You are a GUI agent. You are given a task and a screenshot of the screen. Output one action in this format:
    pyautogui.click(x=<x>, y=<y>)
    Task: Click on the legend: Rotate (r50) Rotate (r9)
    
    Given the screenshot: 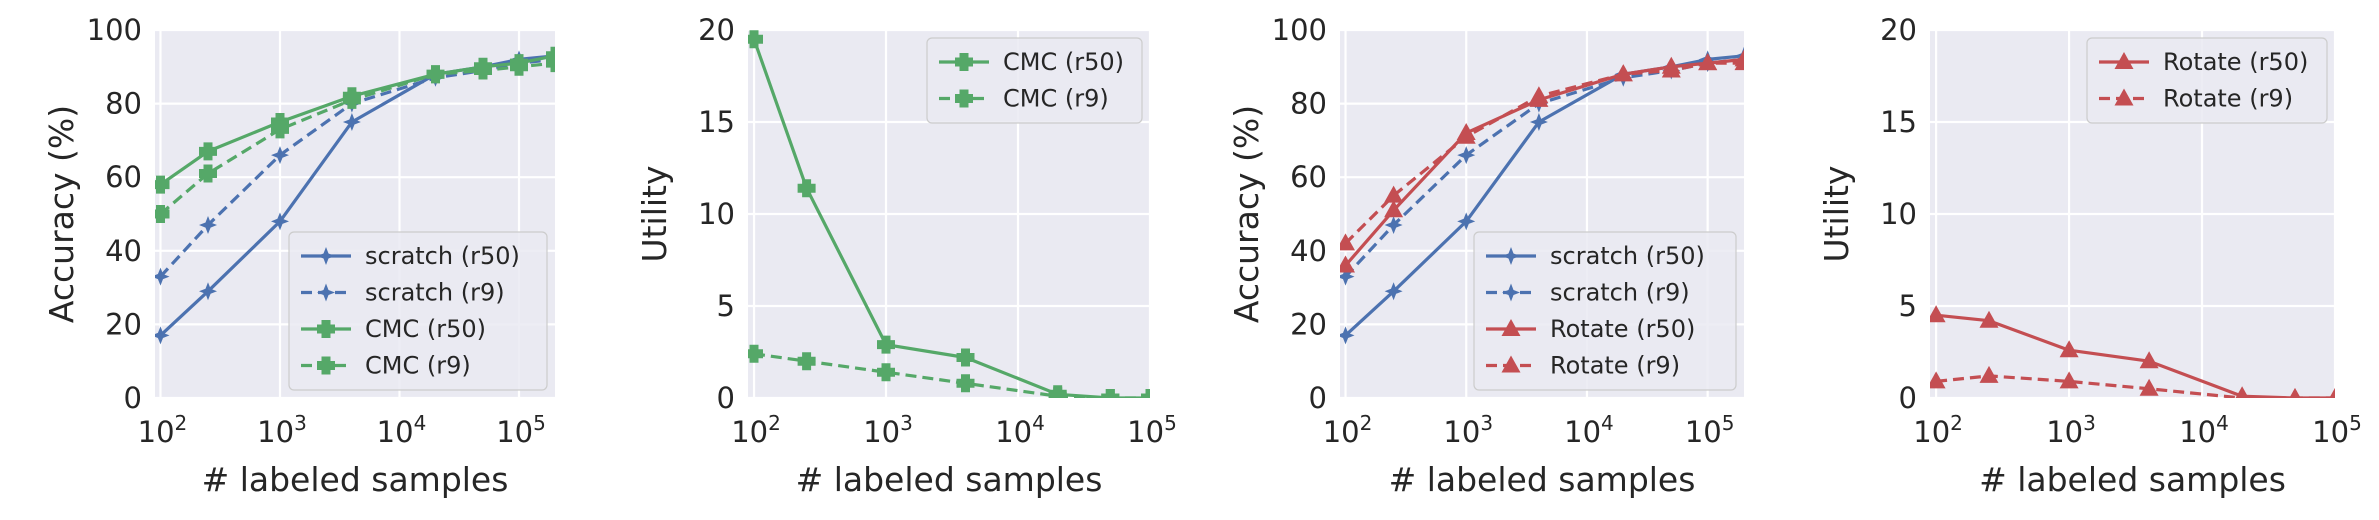 What is the action you would take?
    pyautogui.click(x=2207, y=80)
    